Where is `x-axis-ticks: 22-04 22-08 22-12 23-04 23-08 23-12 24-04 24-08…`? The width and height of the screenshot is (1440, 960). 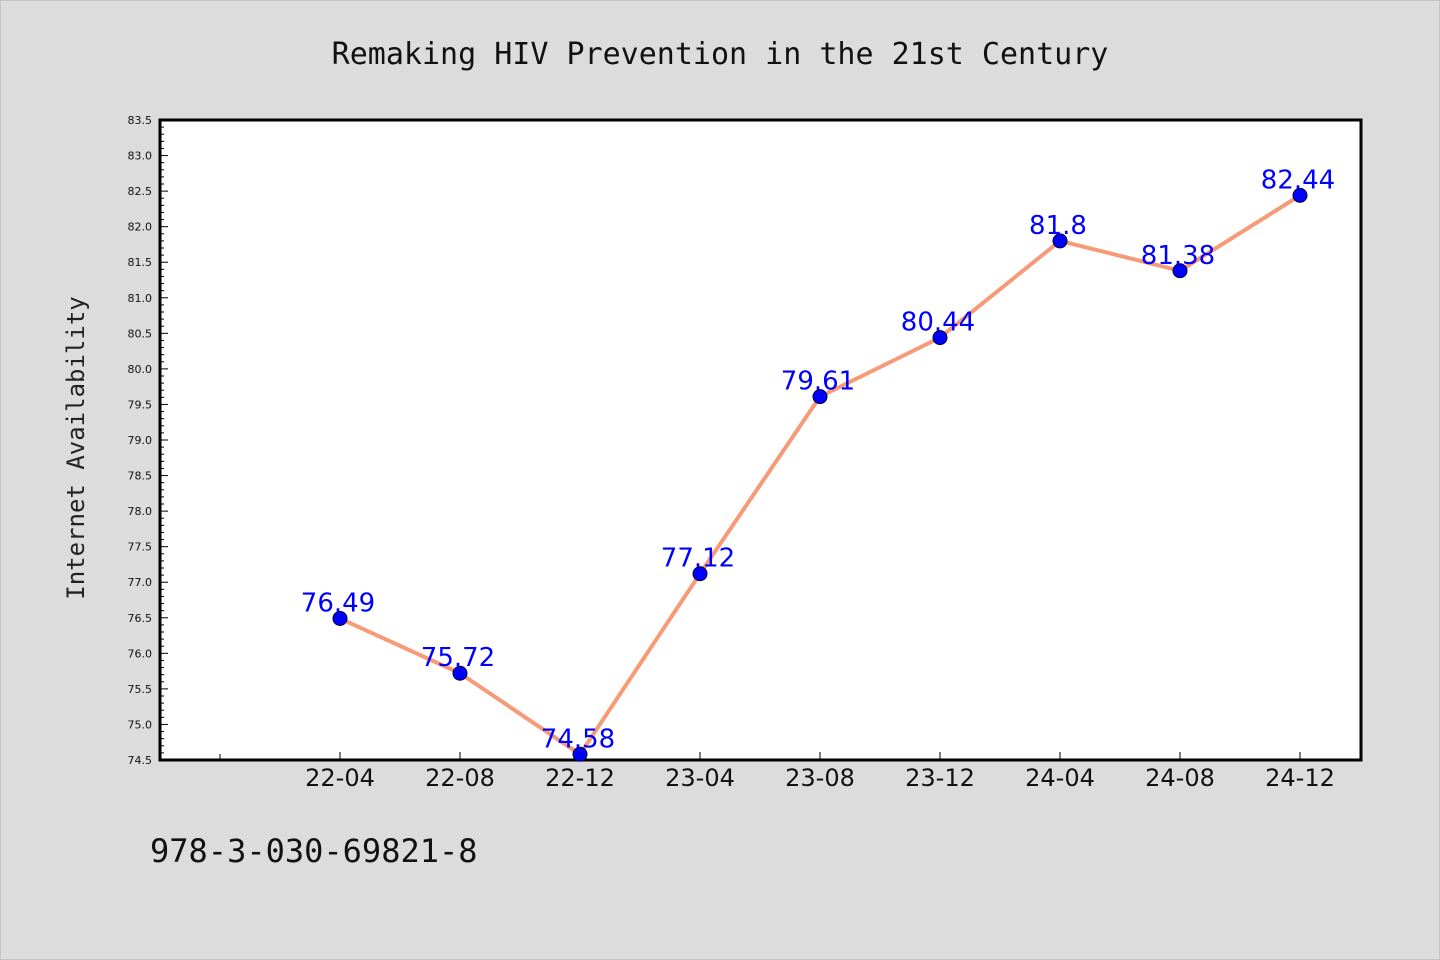 x-axis-ticks: 22-04 22-08 22-12 23-04 23-08 23-12 24-04 24-08… is located at coordinates (777, 772).